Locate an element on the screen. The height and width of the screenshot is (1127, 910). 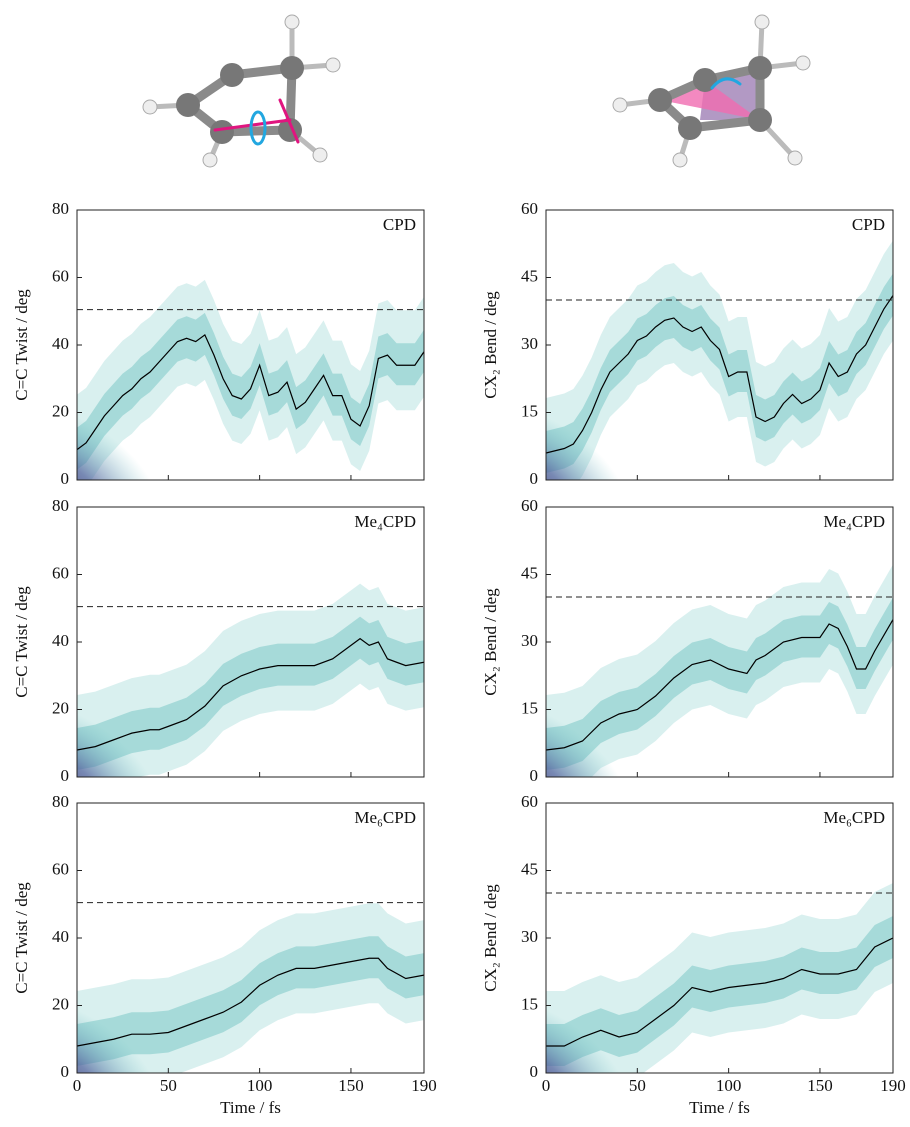
molecule-twist is located at coordinates (241, 91).